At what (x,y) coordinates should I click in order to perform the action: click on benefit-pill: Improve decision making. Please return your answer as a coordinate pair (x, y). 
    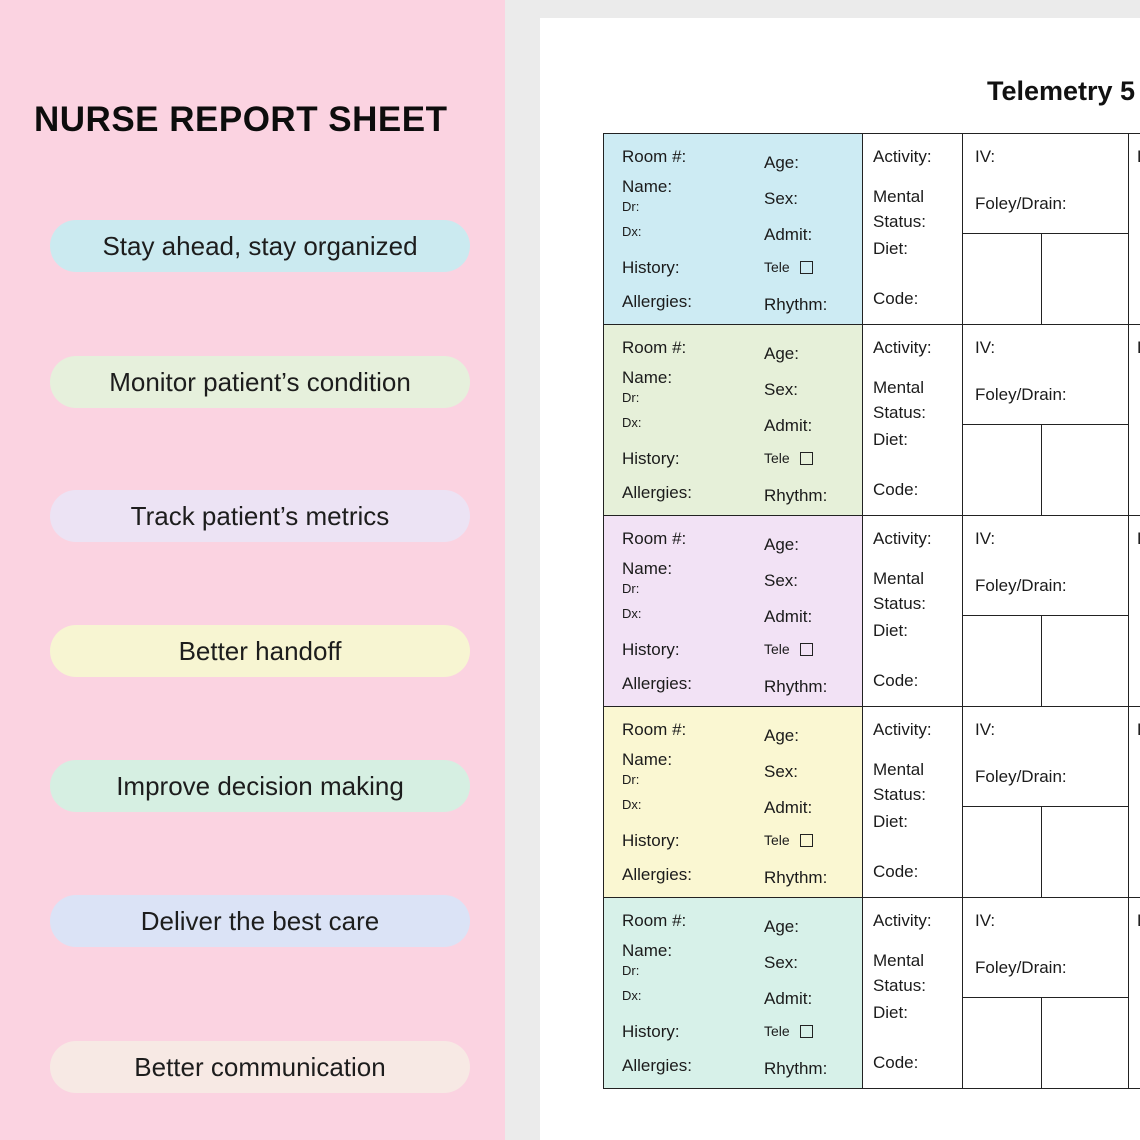
    Looking at the image, I should click on (260, 786).